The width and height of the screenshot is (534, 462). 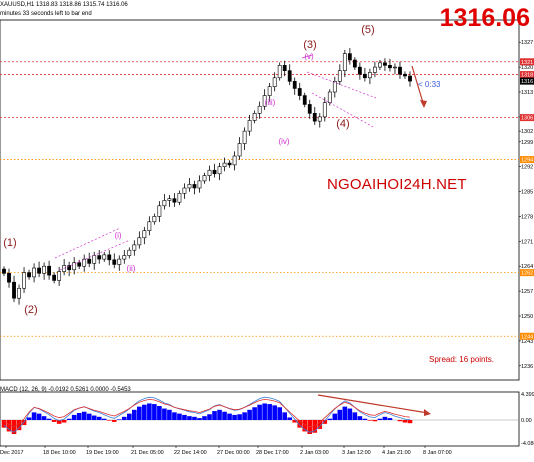 What do you see at coordinates (527, 337) in the screenshot?
I see `price-tag-label: 1244` at bounding box center [527, 337].